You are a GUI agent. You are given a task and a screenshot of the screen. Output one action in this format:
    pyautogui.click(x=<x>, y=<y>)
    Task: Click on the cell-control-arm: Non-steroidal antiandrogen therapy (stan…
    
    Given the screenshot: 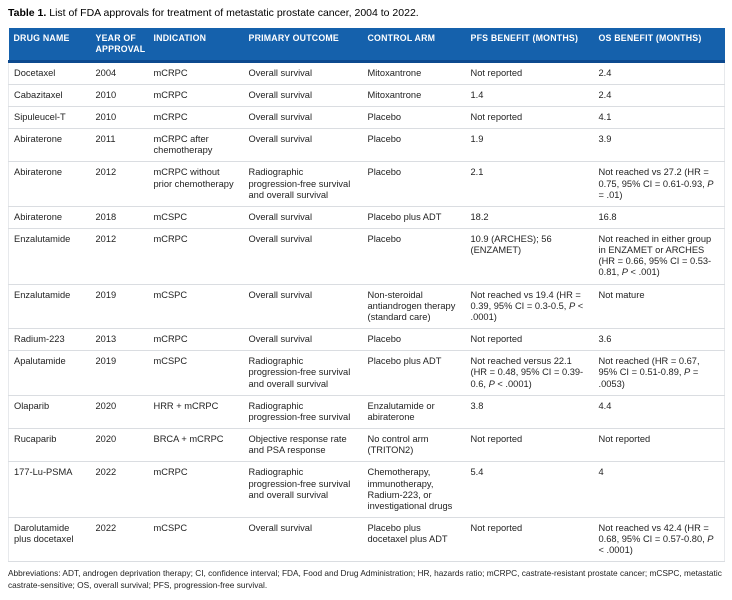 What is the action you would take?
    pyautogui.click(x=414, y=307)
    